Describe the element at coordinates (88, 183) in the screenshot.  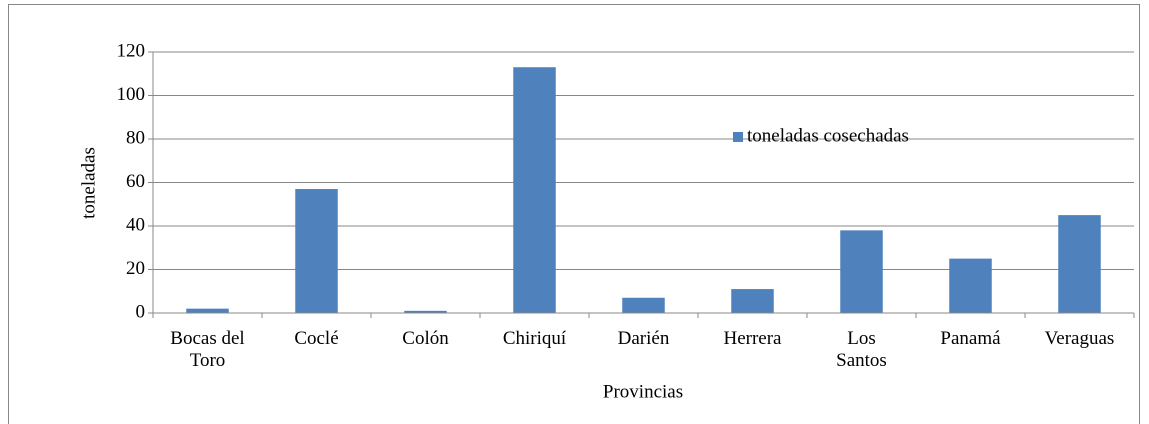
I see `y-axis-title: toneladas` at that location.